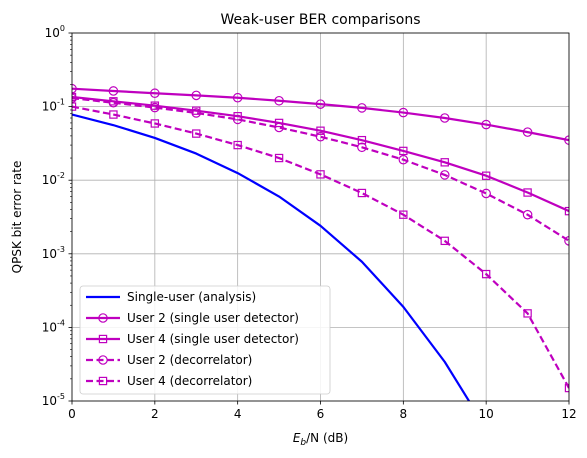 This screenshot has height=458, width=587. What do you see at coordinates (53, 179) in the screenshot?
I see `y-tick-label: 10⁻²` at bounding box center [53, 179].